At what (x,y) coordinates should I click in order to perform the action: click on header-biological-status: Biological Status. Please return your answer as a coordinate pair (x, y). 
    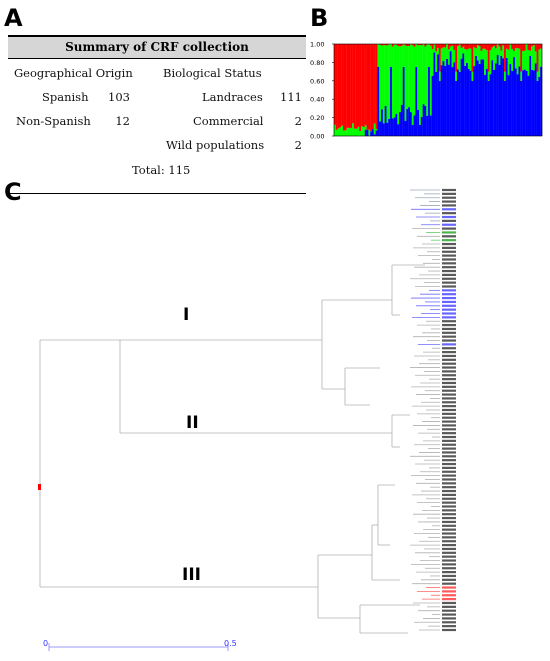
    Looking at the image, I should click on (212, 73).